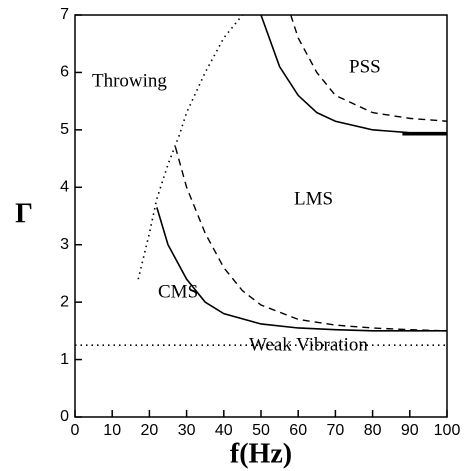 The width and height of the screenshot is (466, 471). What do you see at coordinates (24, 213) in the screenshot?
I see `y-axis-label: Γ` at bounding box center [24, 213].